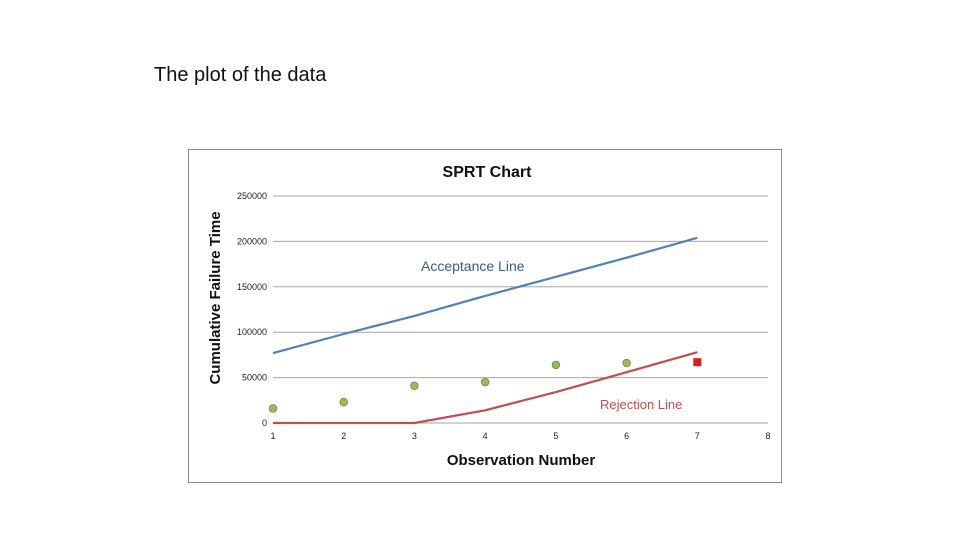 The width and height of the screenshot is (960, 540). What do you see at coordinates (343, 436) in the screenshot?
I see `x-tick-label: 2` at bounding box center [343, 436].